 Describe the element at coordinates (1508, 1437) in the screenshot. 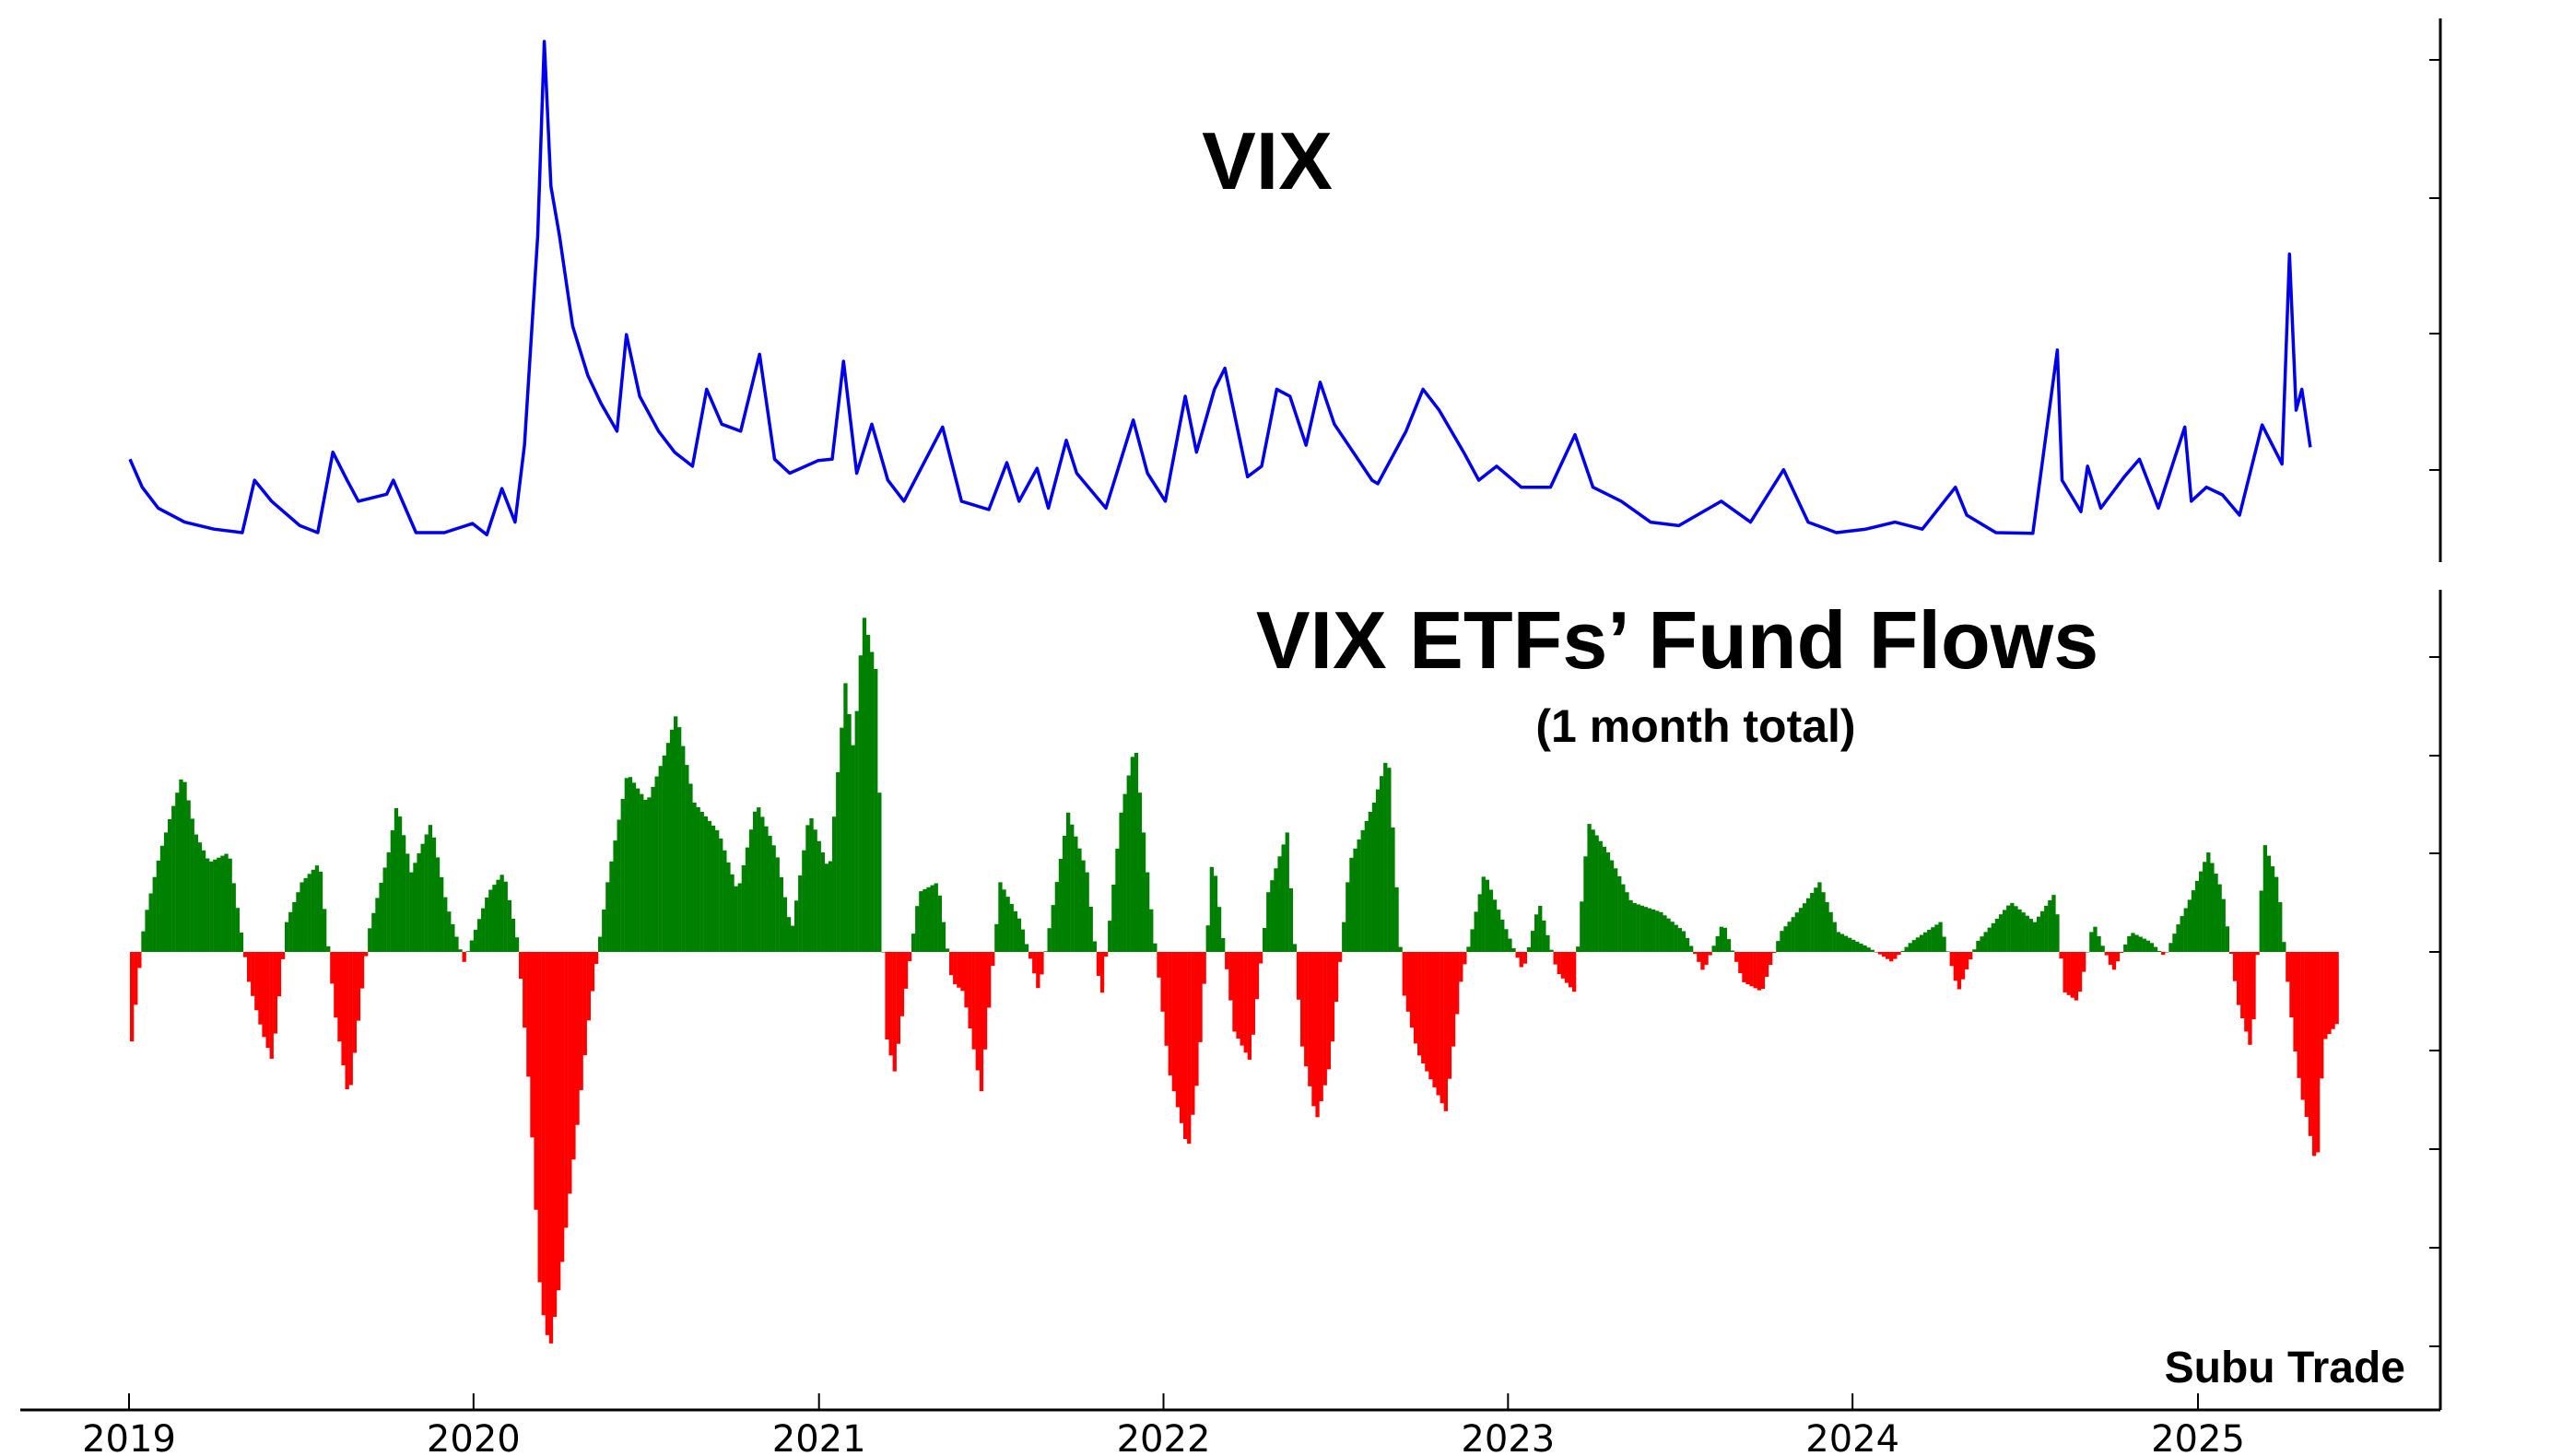

I see `x-tick-label: 2023` at that location.